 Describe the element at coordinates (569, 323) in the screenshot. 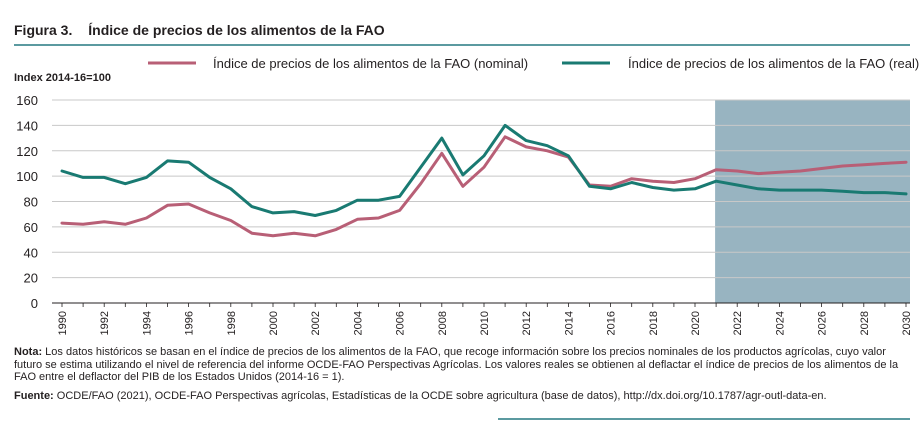

I see `x-tick-label: 2014` at that location.